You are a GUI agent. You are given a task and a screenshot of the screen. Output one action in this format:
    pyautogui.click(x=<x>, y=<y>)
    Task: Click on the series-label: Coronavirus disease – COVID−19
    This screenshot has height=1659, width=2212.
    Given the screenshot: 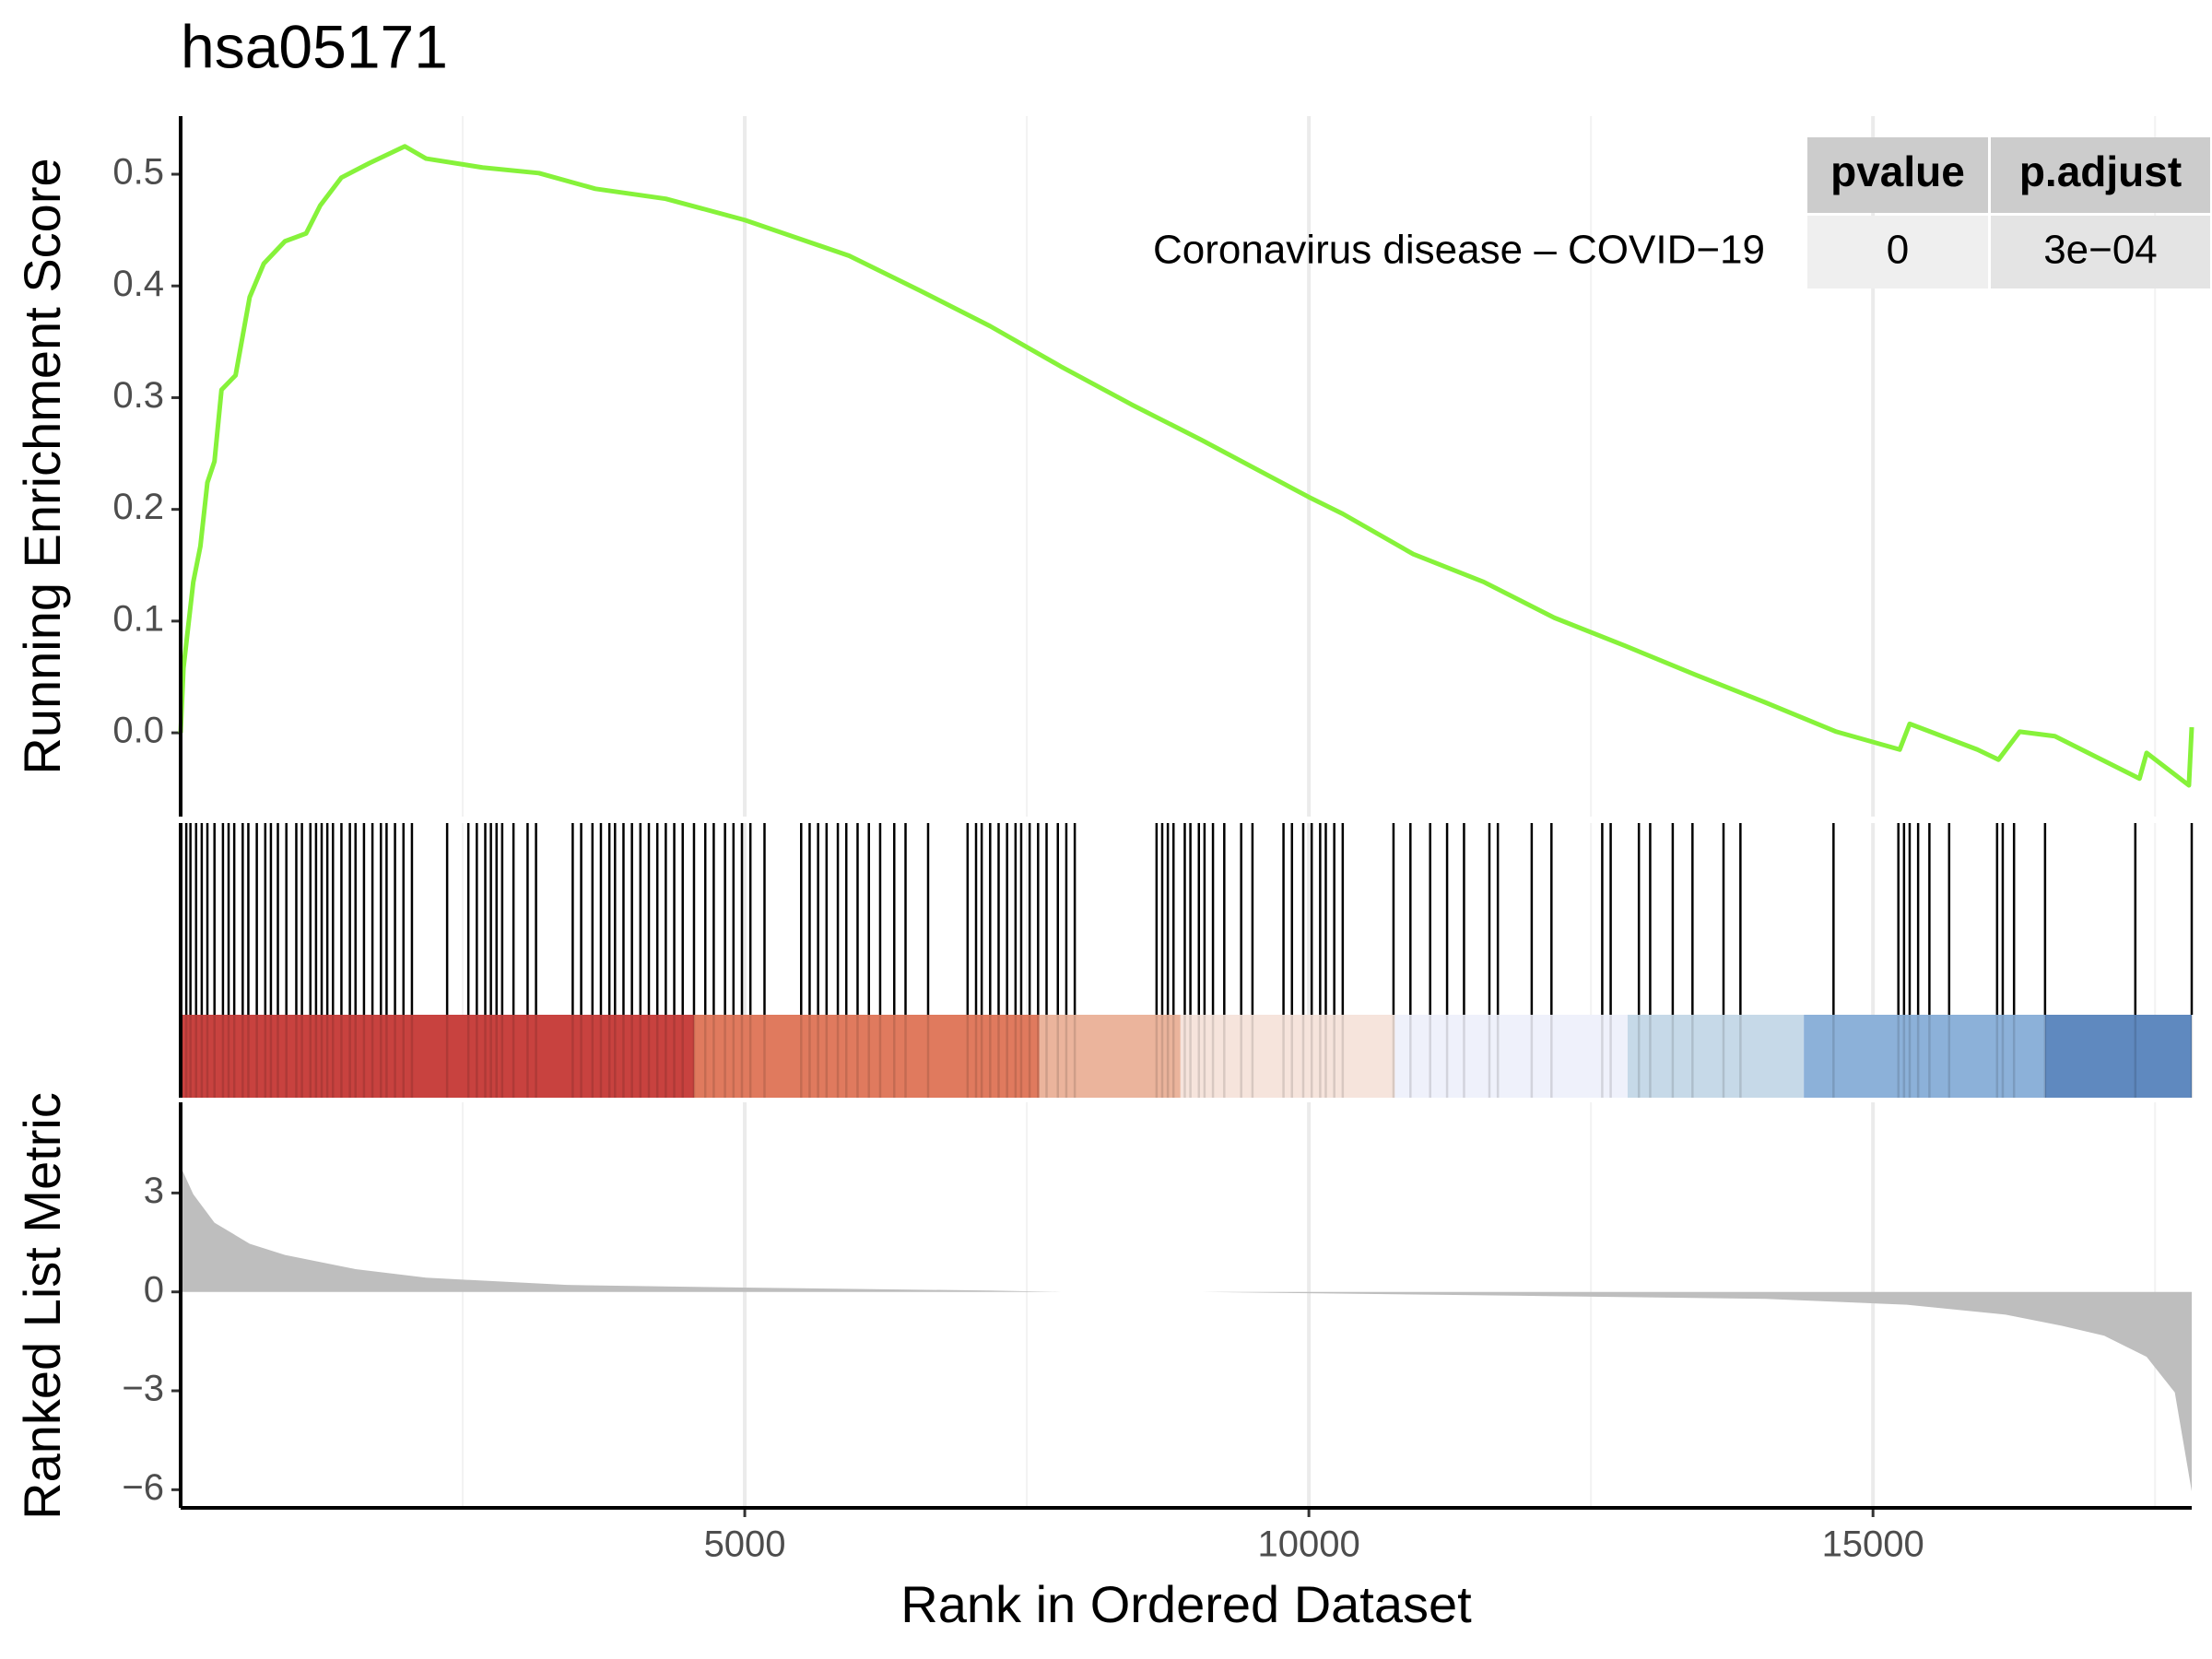 What is the action you would take?
    pyautogui.click(x=1459, y=250)
    